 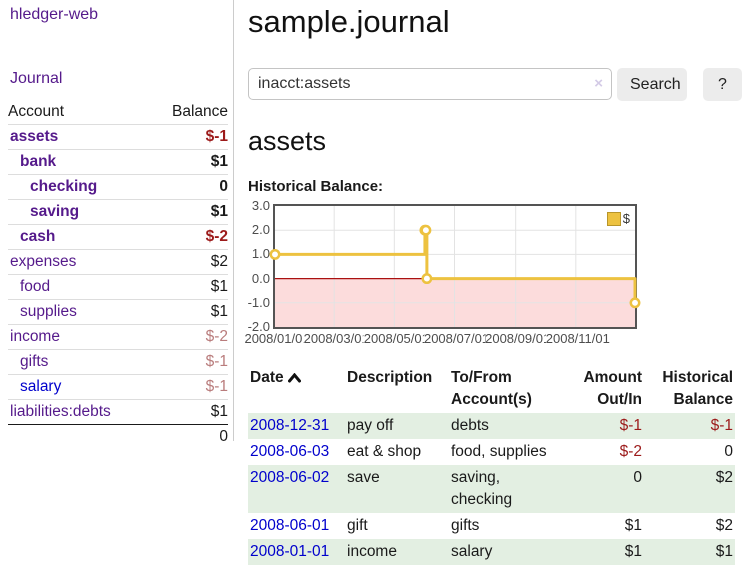 I want to click on transaction-date-link: 2008-01-01, so click(x=290, y=551).